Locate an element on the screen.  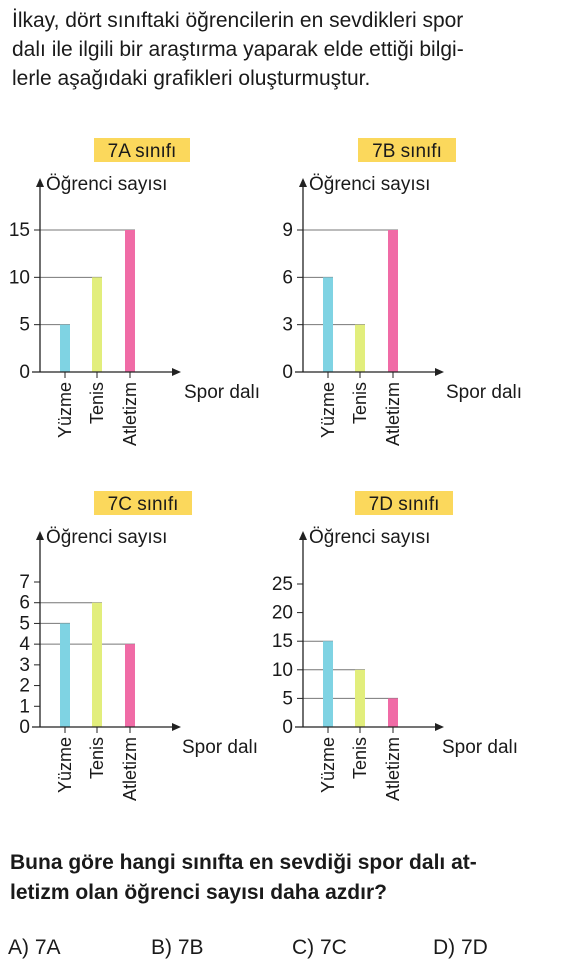
y-tick-label: 2 is located at coordinates (24, 686).